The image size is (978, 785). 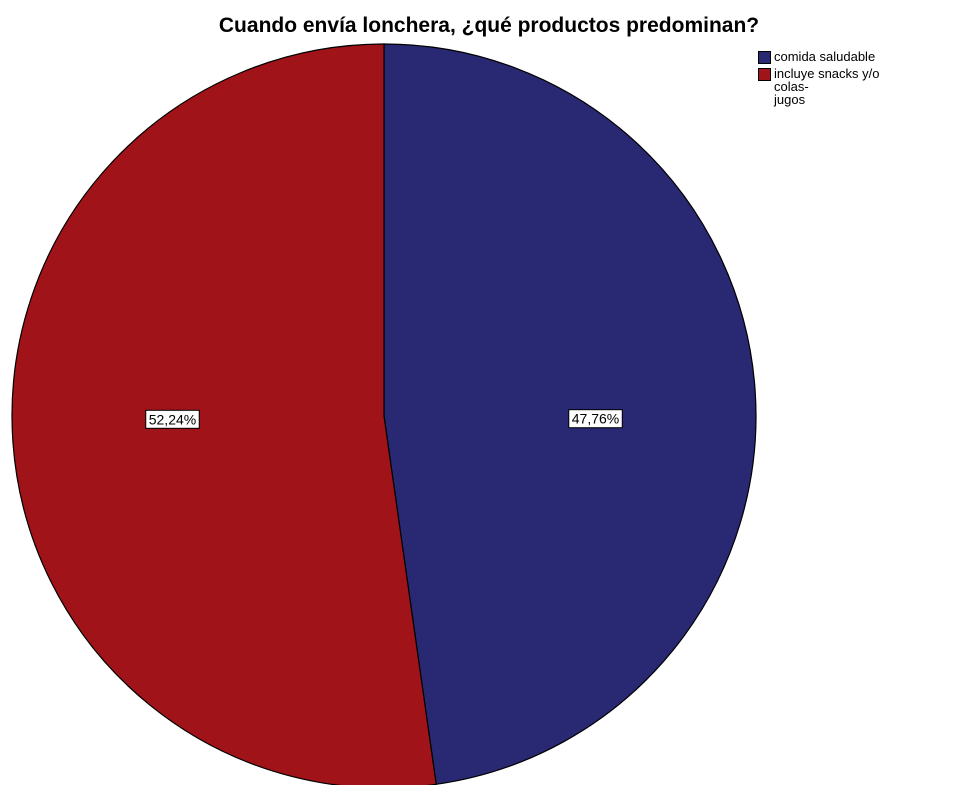 I want to click on legend-swatch-snacks-colas-jugos, so click(x=764, y=74).